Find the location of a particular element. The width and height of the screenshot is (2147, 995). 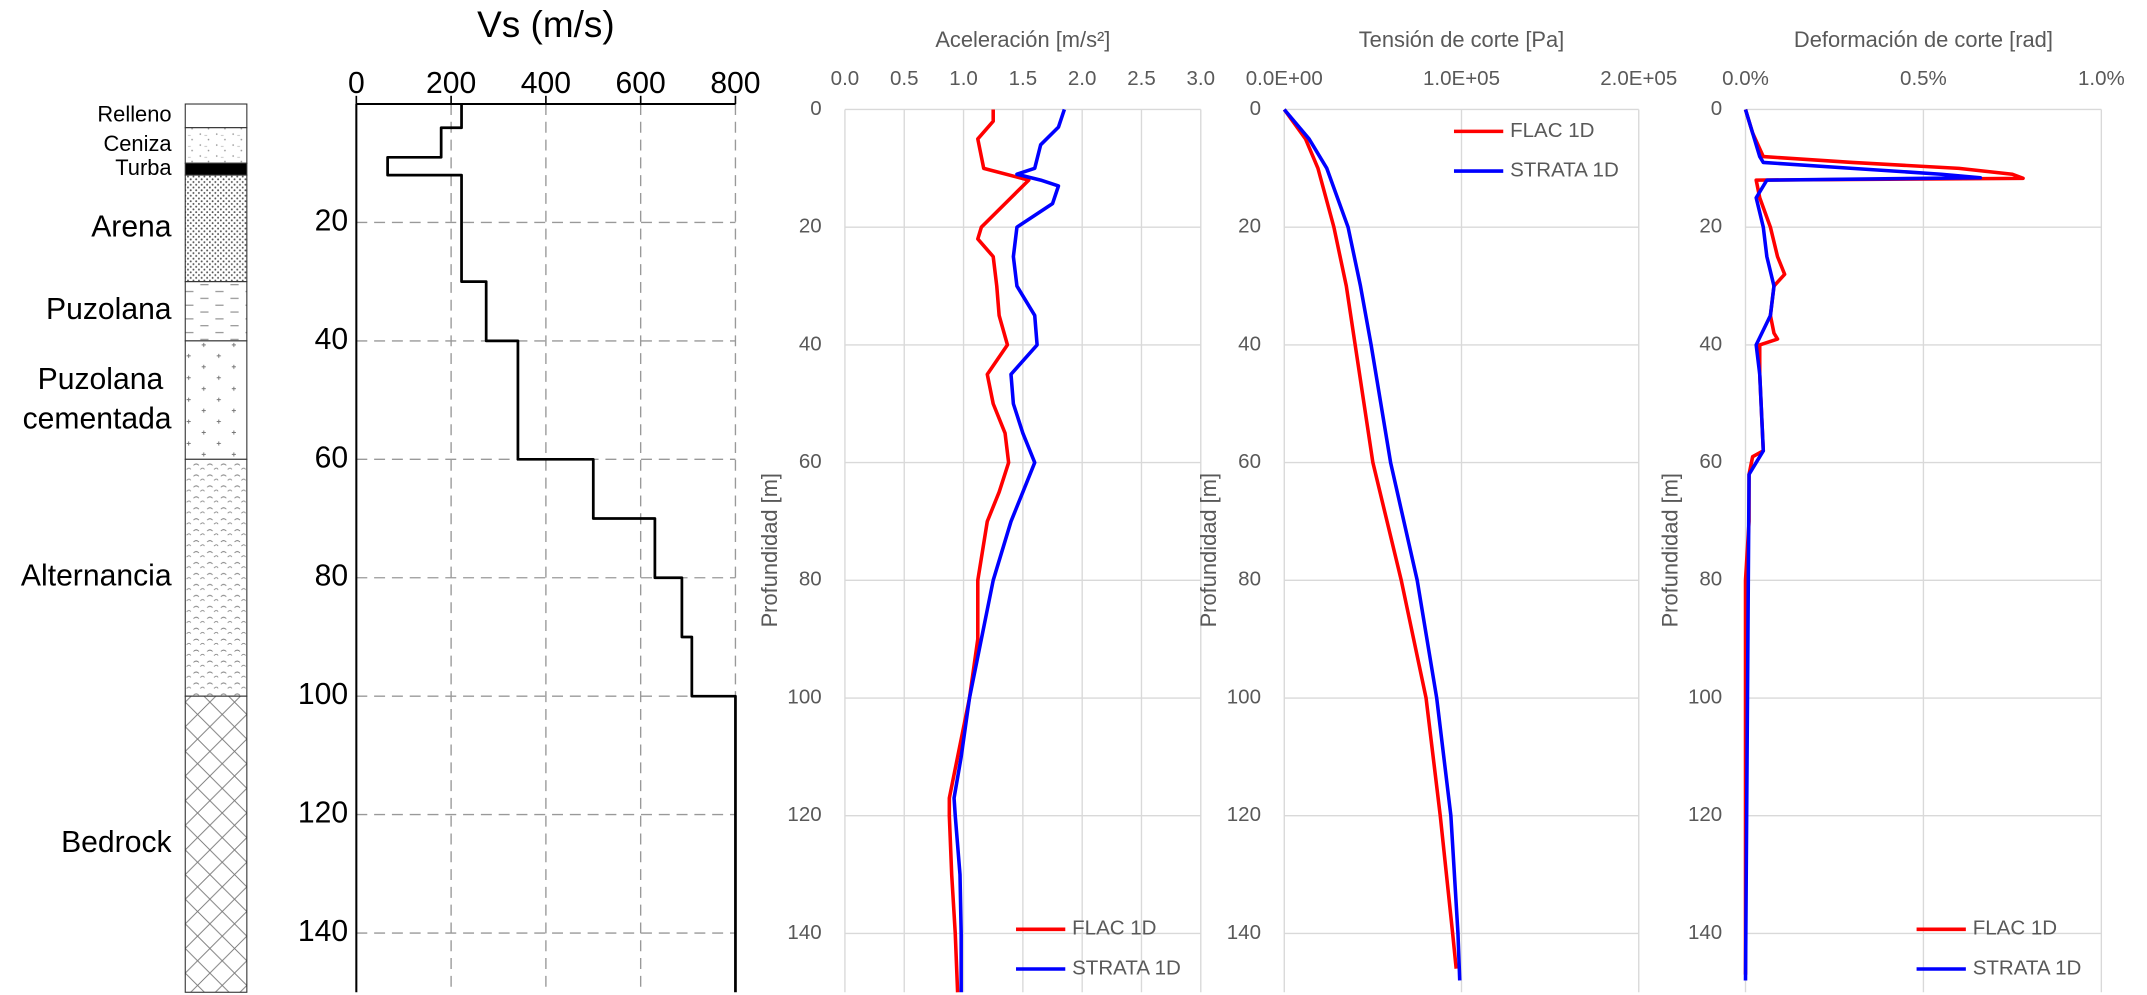

x-tick-label: 1.0E+05 is located at coordinates (1461, 78).